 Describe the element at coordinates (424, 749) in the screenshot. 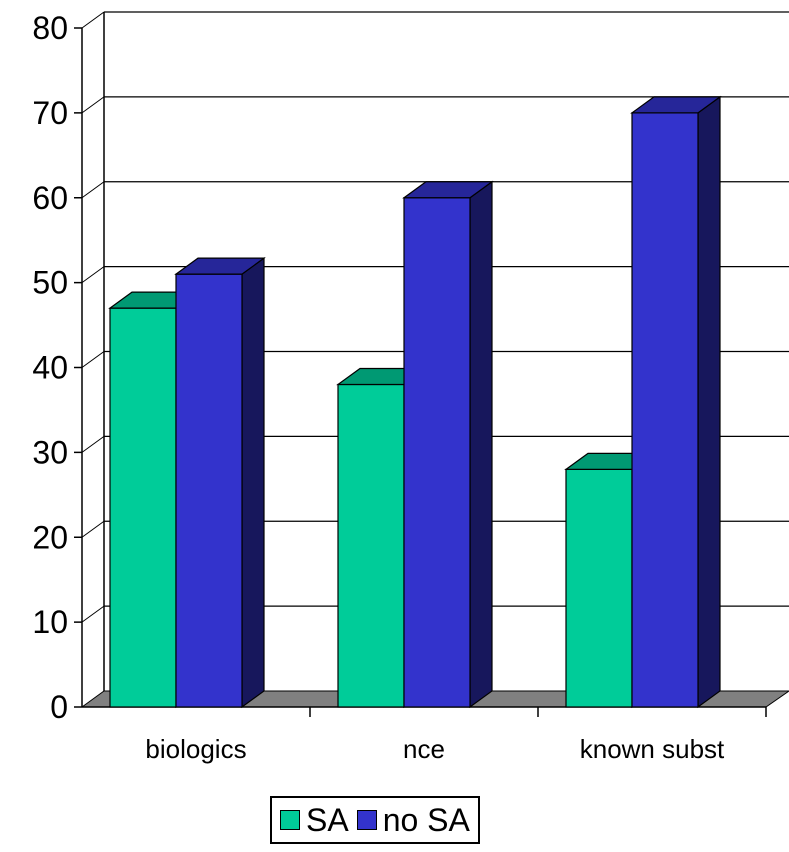

I see `x-tick-label: nce` at that location.